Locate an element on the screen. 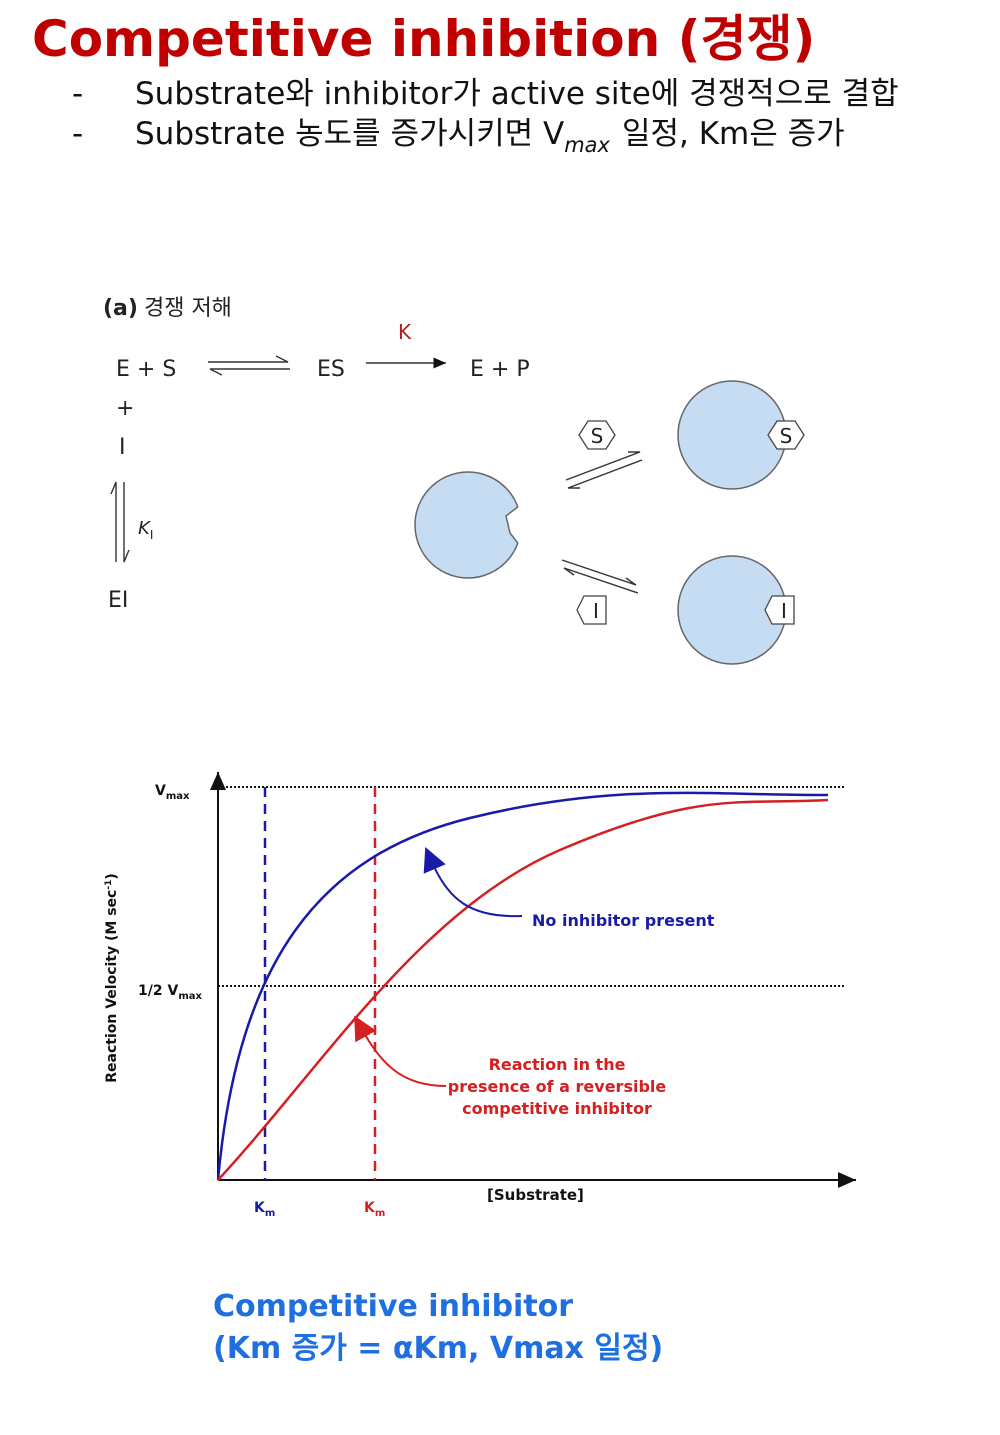 Image resolution: width=1000 pixels, height=1435 pixels. reactant: E + S is located at coordinates (146, 369).